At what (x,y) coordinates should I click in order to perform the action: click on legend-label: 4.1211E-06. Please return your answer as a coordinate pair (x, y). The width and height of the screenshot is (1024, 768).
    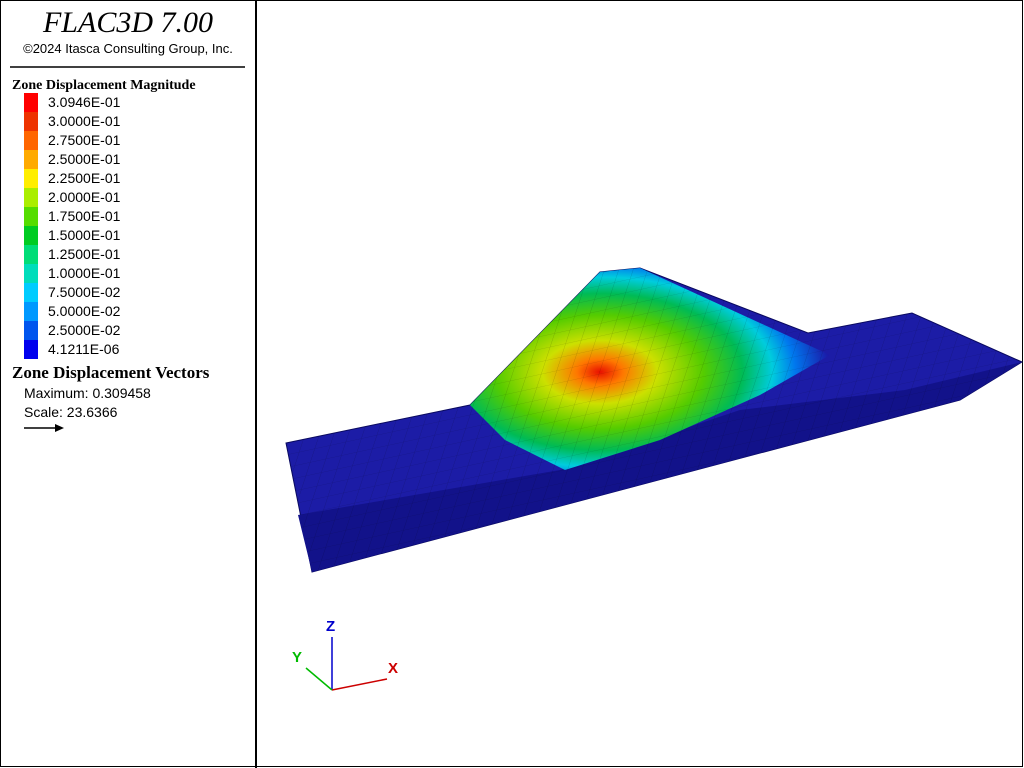
    Looking at the image, I should click on (84, 349).